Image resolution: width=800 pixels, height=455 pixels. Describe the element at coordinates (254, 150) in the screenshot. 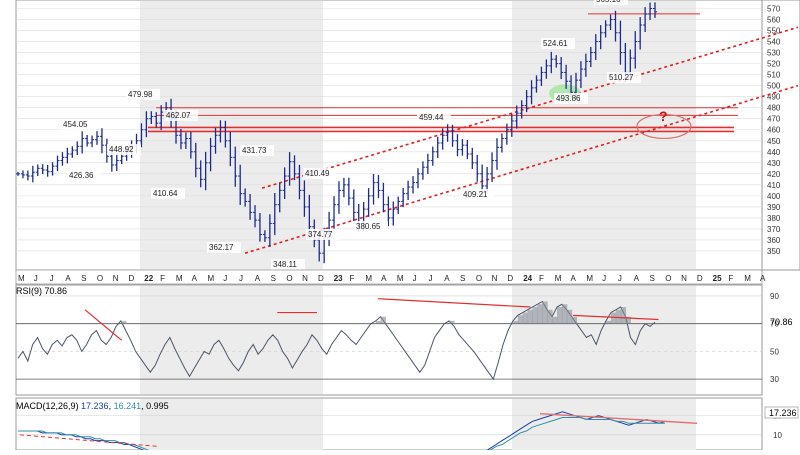

I see `price-annotation-label: 431.73` at that location.